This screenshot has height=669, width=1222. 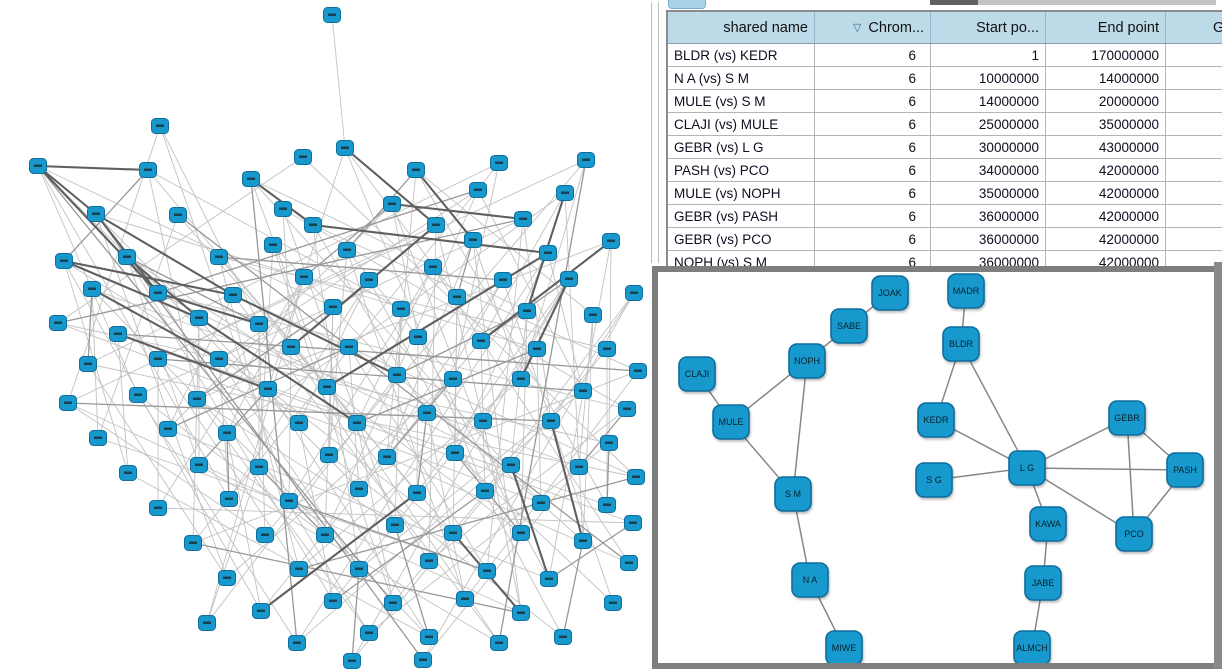 What do you see at coordinates (810, 580) in the screenshot?
I see `detail-network-node-na: N A` at bounding box center [810, 580].